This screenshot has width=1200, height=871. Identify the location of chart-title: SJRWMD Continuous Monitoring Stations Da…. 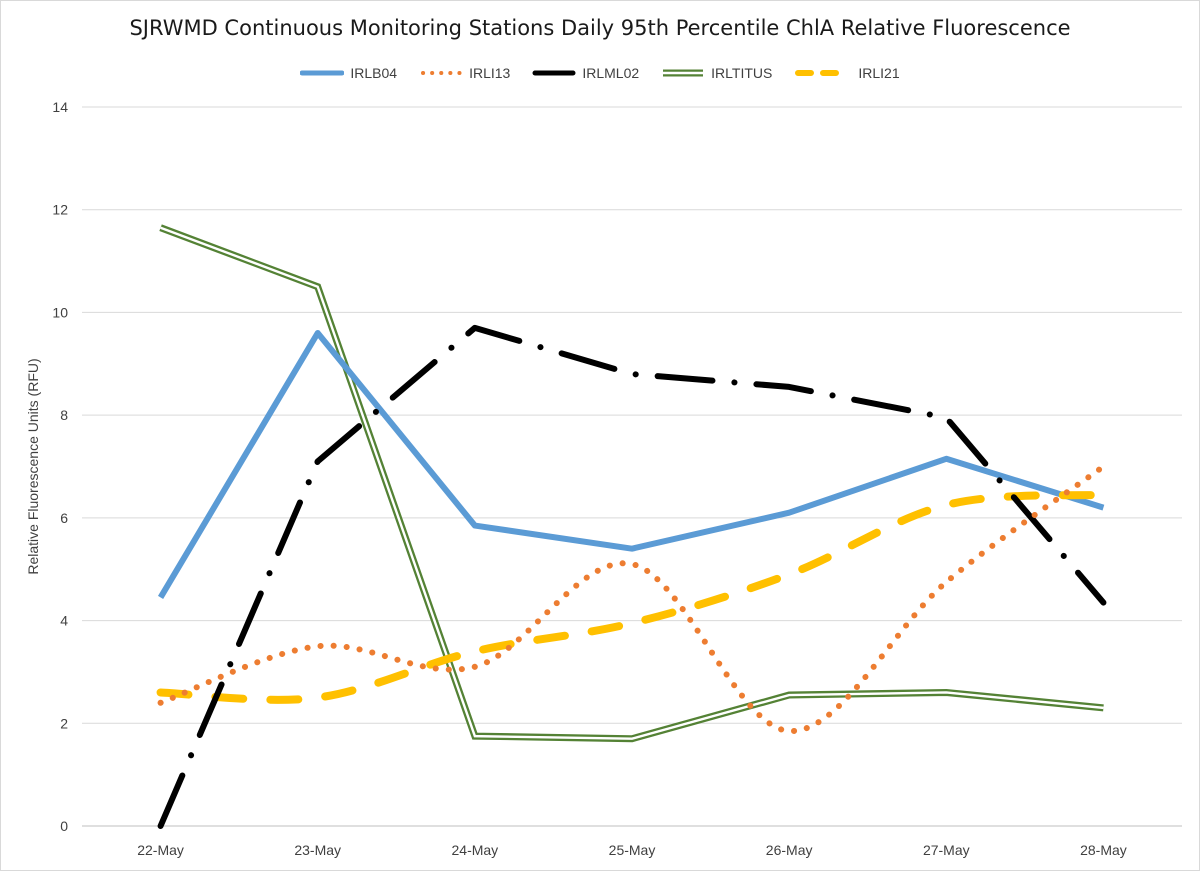
(600, 28).